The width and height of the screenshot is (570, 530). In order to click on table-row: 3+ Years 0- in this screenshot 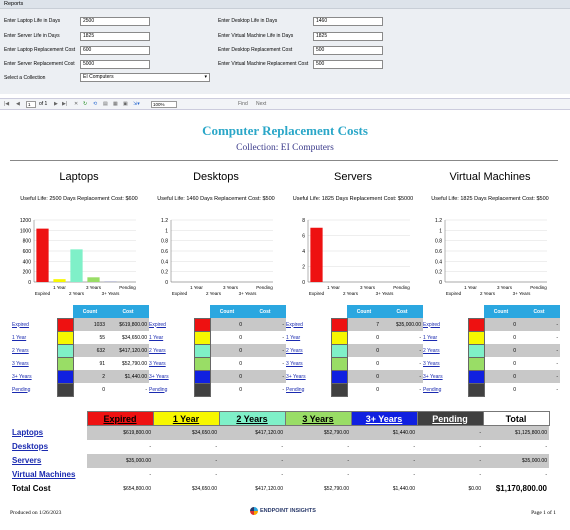, I will do `click(216, 376)`.